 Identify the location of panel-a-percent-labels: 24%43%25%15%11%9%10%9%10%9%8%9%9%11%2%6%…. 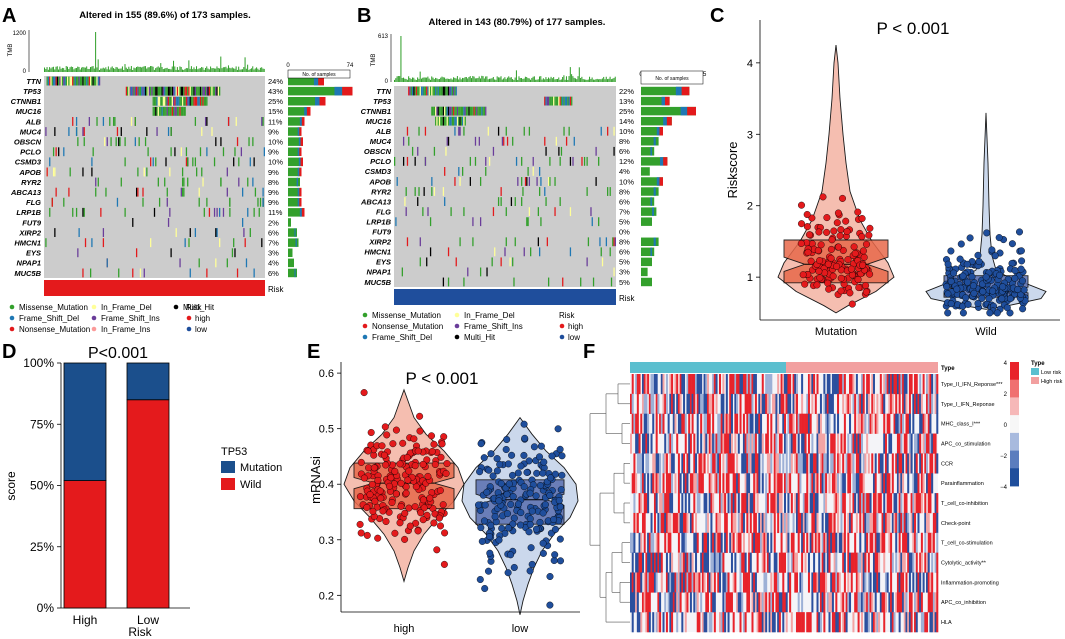
(275, 177).